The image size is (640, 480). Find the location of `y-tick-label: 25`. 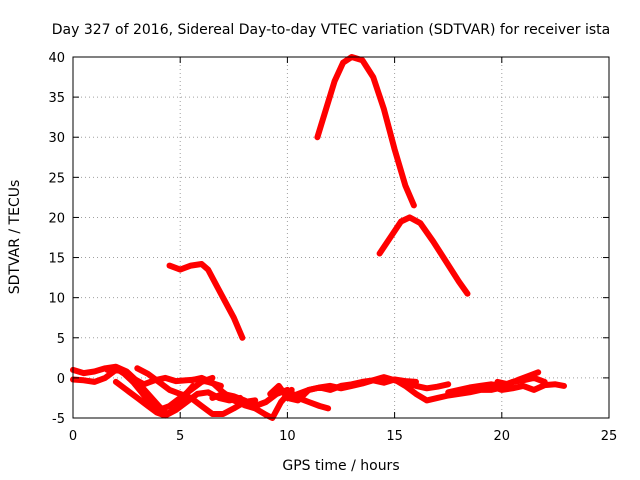

y-tick-label: 25 is located at coordinates (56, 178).